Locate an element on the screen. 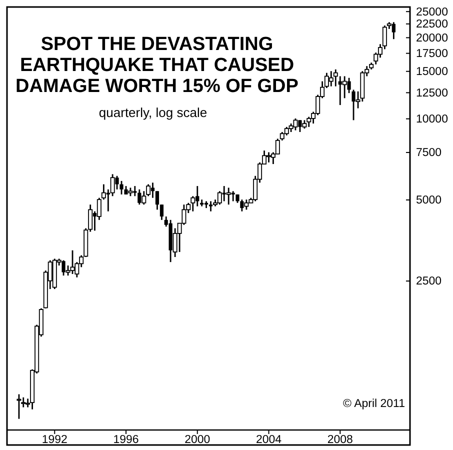  y-tick-label: 12500 is located at coordinates (432, 93).